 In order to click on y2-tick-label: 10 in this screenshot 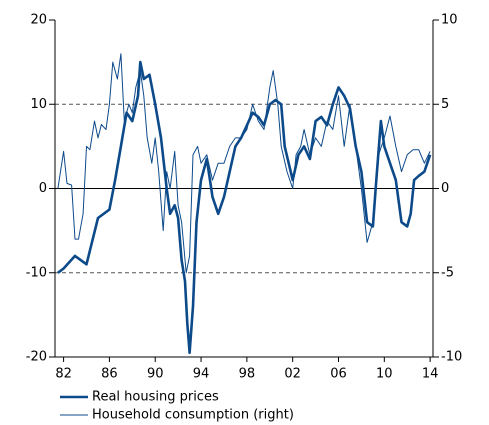, I will do `click(449, 20)`.